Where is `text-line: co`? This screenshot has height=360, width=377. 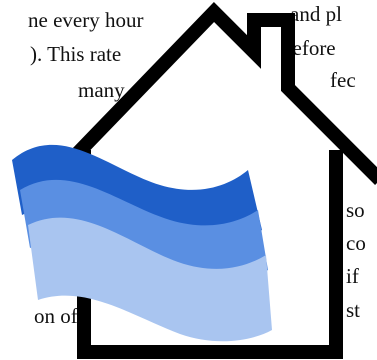 text-line: co is located at coordinates (356, 243).